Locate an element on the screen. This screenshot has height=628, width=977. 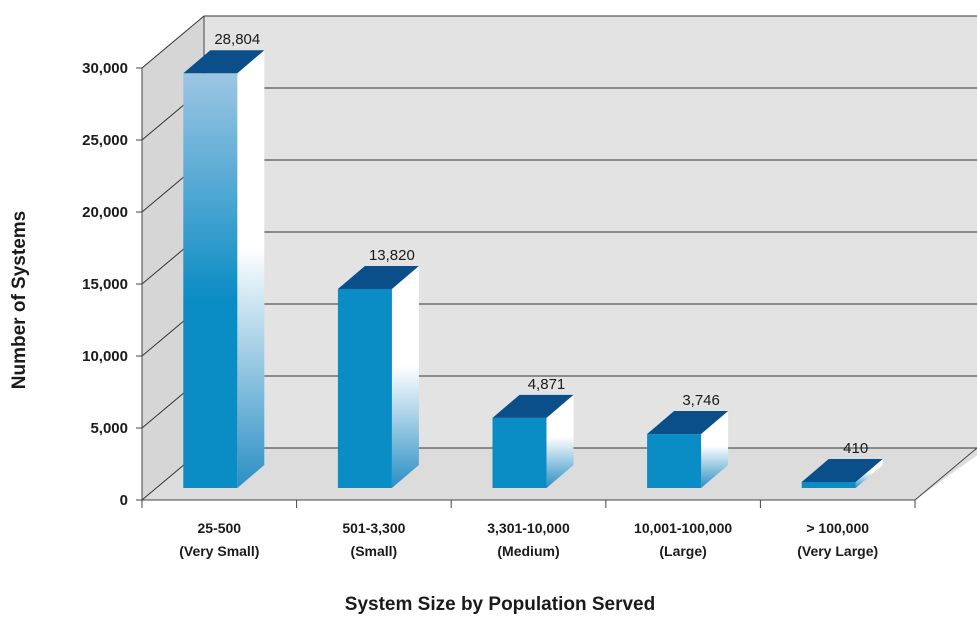
data-label: 3,746 is located at coordinates (701, 400).